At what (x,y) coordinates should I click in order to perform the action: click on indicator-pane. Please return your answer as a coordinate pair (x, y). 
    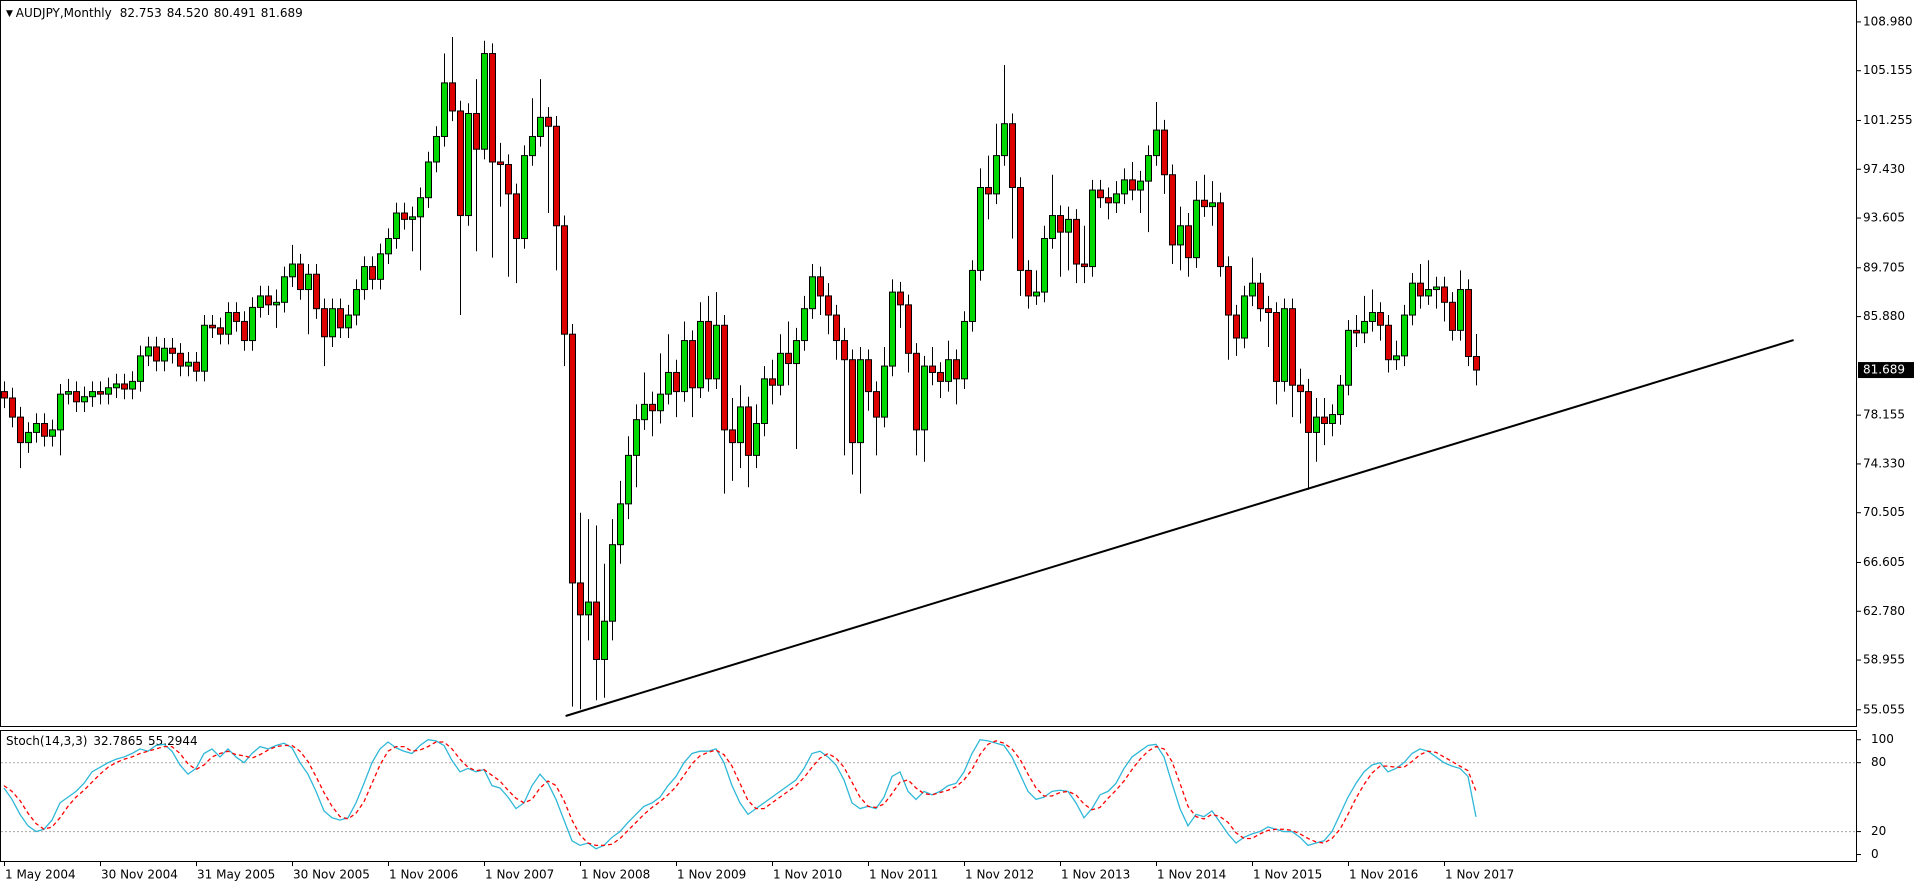
    Looking at the image, I should click on (928, 796).